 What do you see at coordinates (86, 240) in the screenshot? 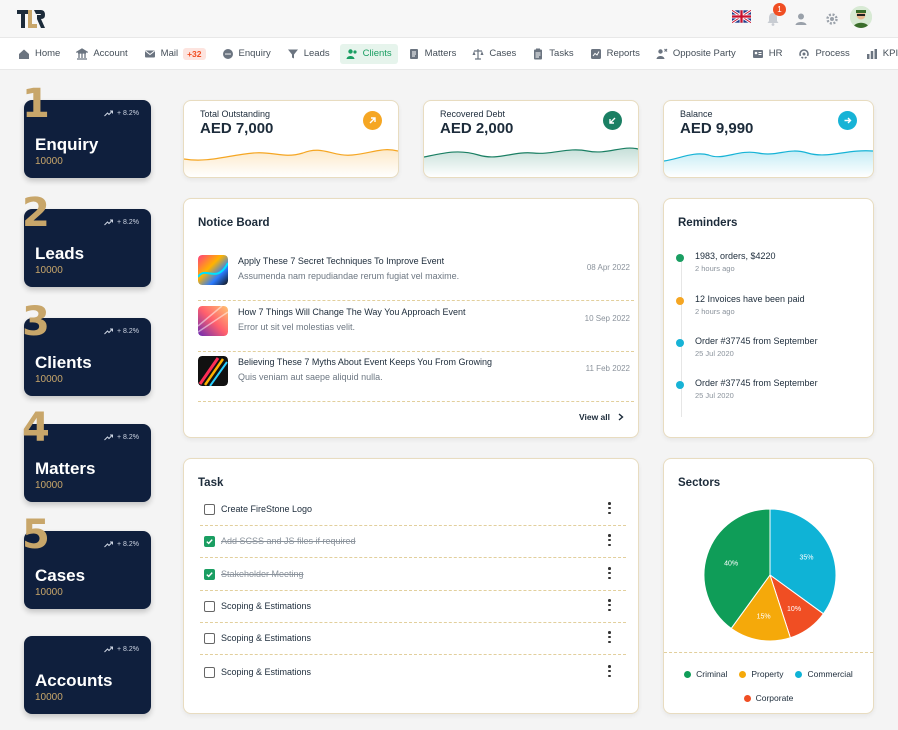
I see `stat-card-leads: 2 + 8.2% Leads 10000` at bounding box center [86, 240].